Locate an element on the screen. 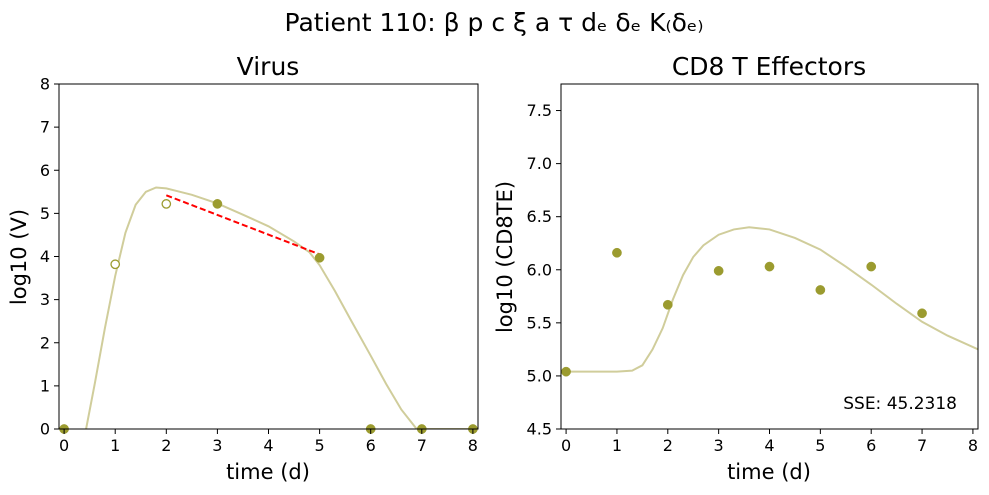 Image resolution: width=989 pixels, height=495 pixels. virus-y-tick-label: 6 is located at coordinates (45, 170).